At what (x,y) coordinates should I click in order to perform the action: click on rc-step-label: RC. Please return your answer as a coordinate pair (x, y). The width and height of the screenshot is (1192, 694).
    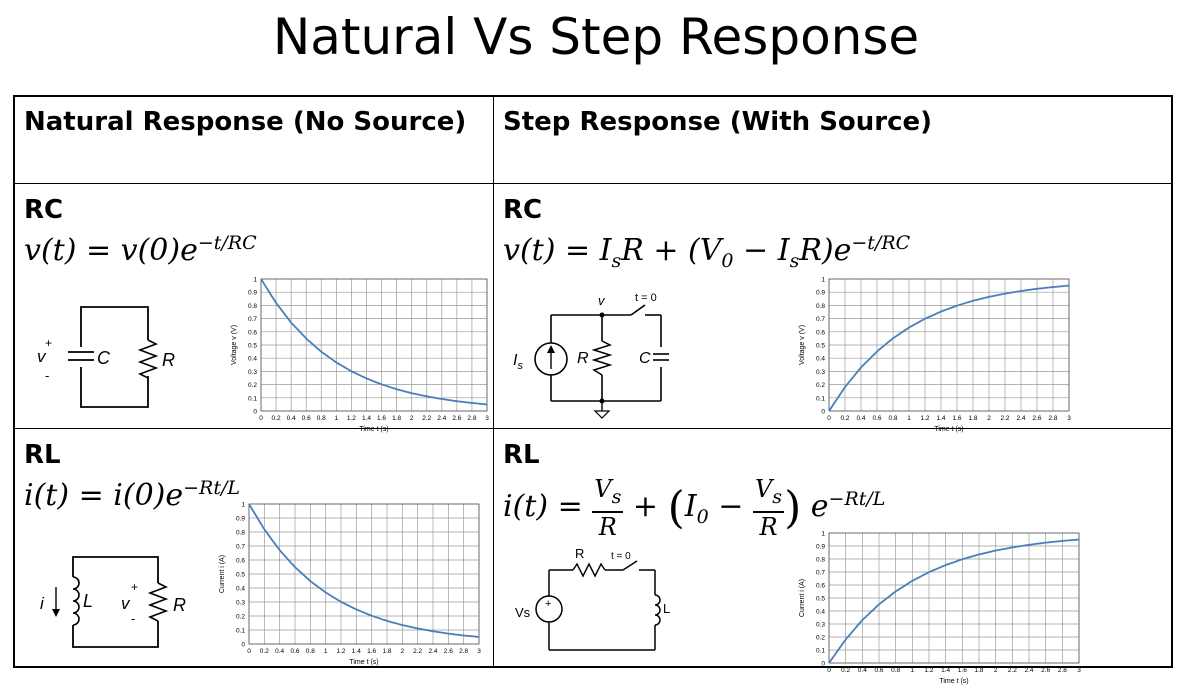
    Looking at the image, I should click on (523, 210).